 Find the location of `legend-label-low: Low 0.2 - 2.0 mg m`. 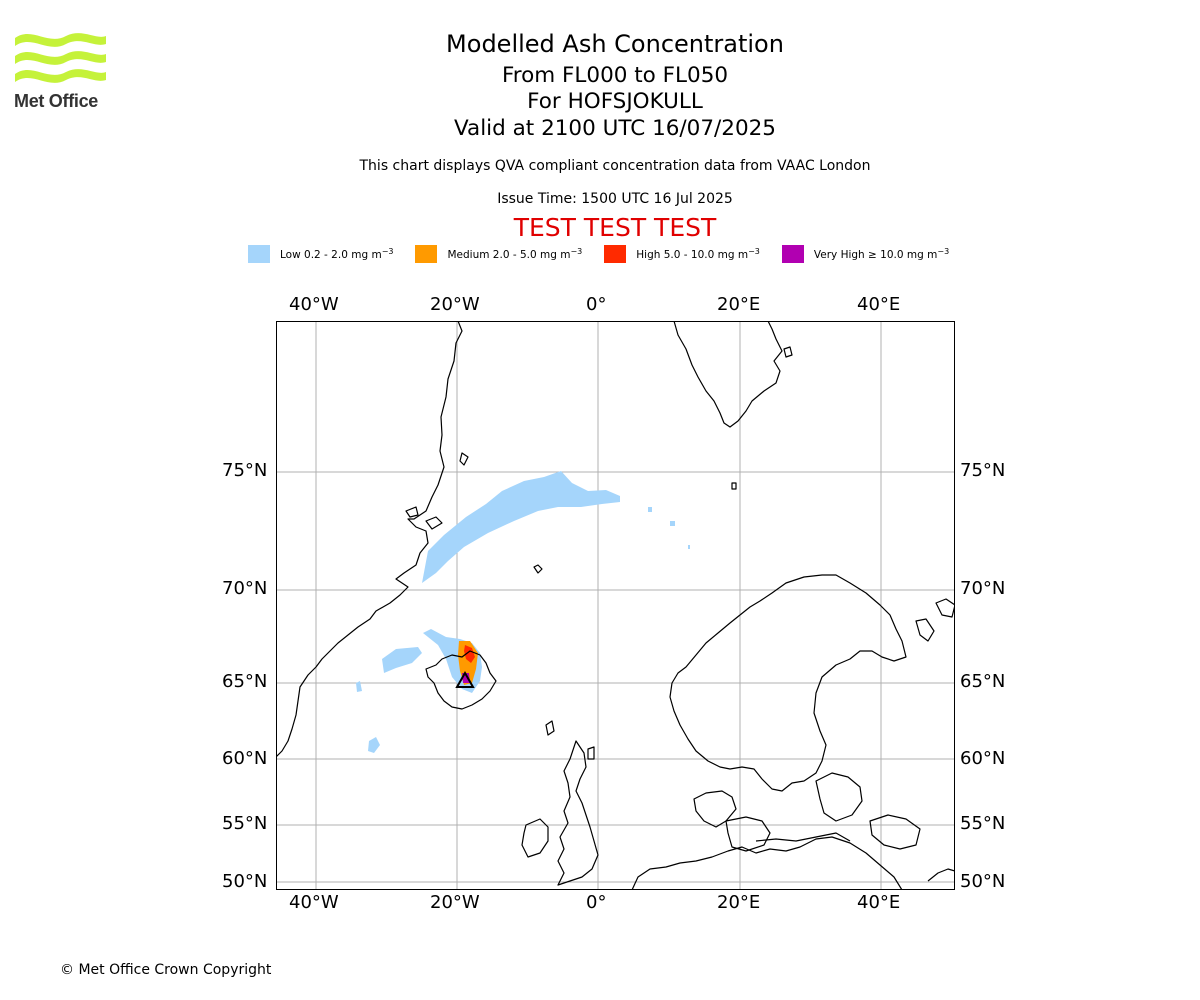

legend-label-low: Low 0.2 - 2.0 mg m is located at coordinates (331, 255).